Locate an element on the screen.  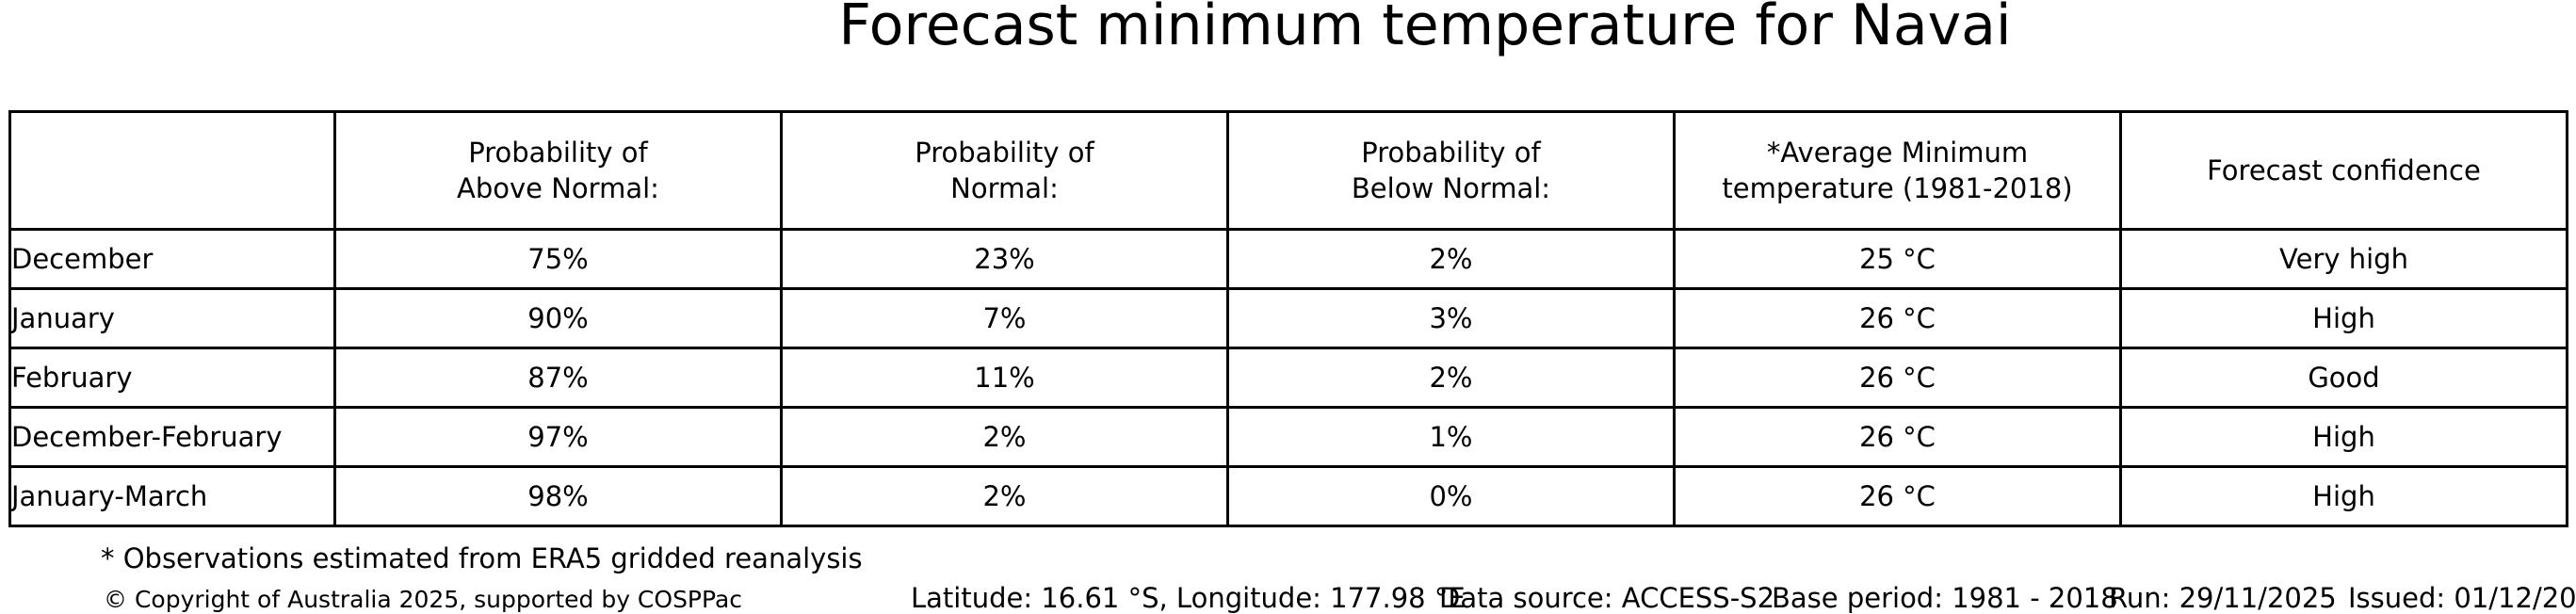
normal-value: 23% is located at coordinates (1004, 259).